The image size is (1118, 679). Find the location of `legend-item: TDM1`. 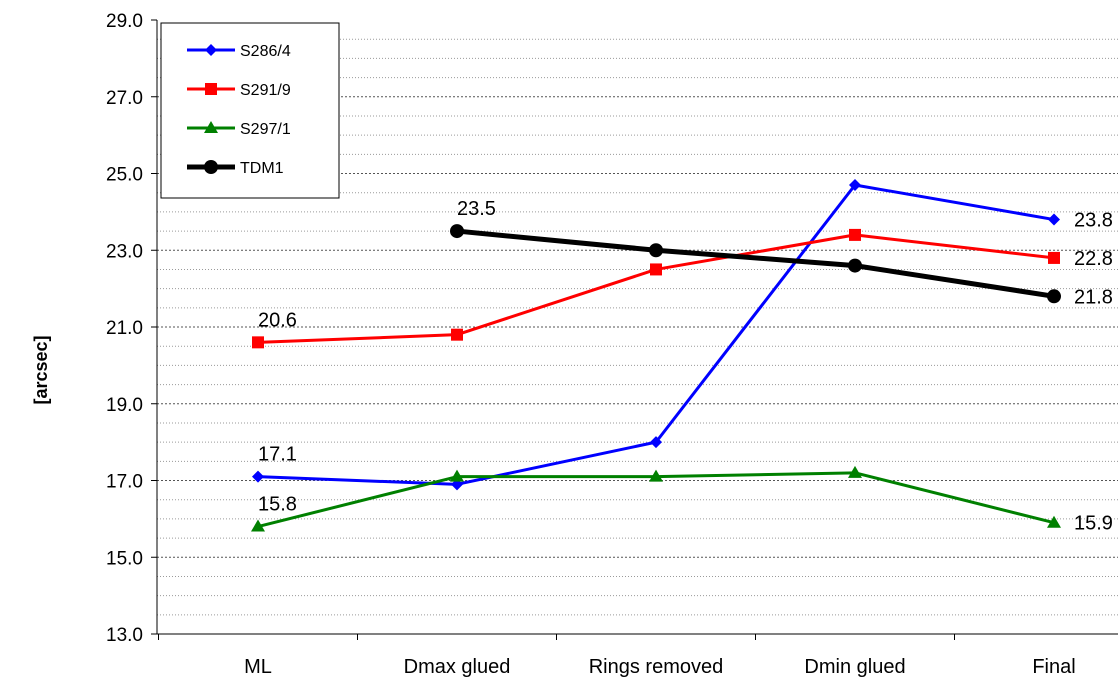

legend-item: TDM1 is located at coordinates (235, 168).